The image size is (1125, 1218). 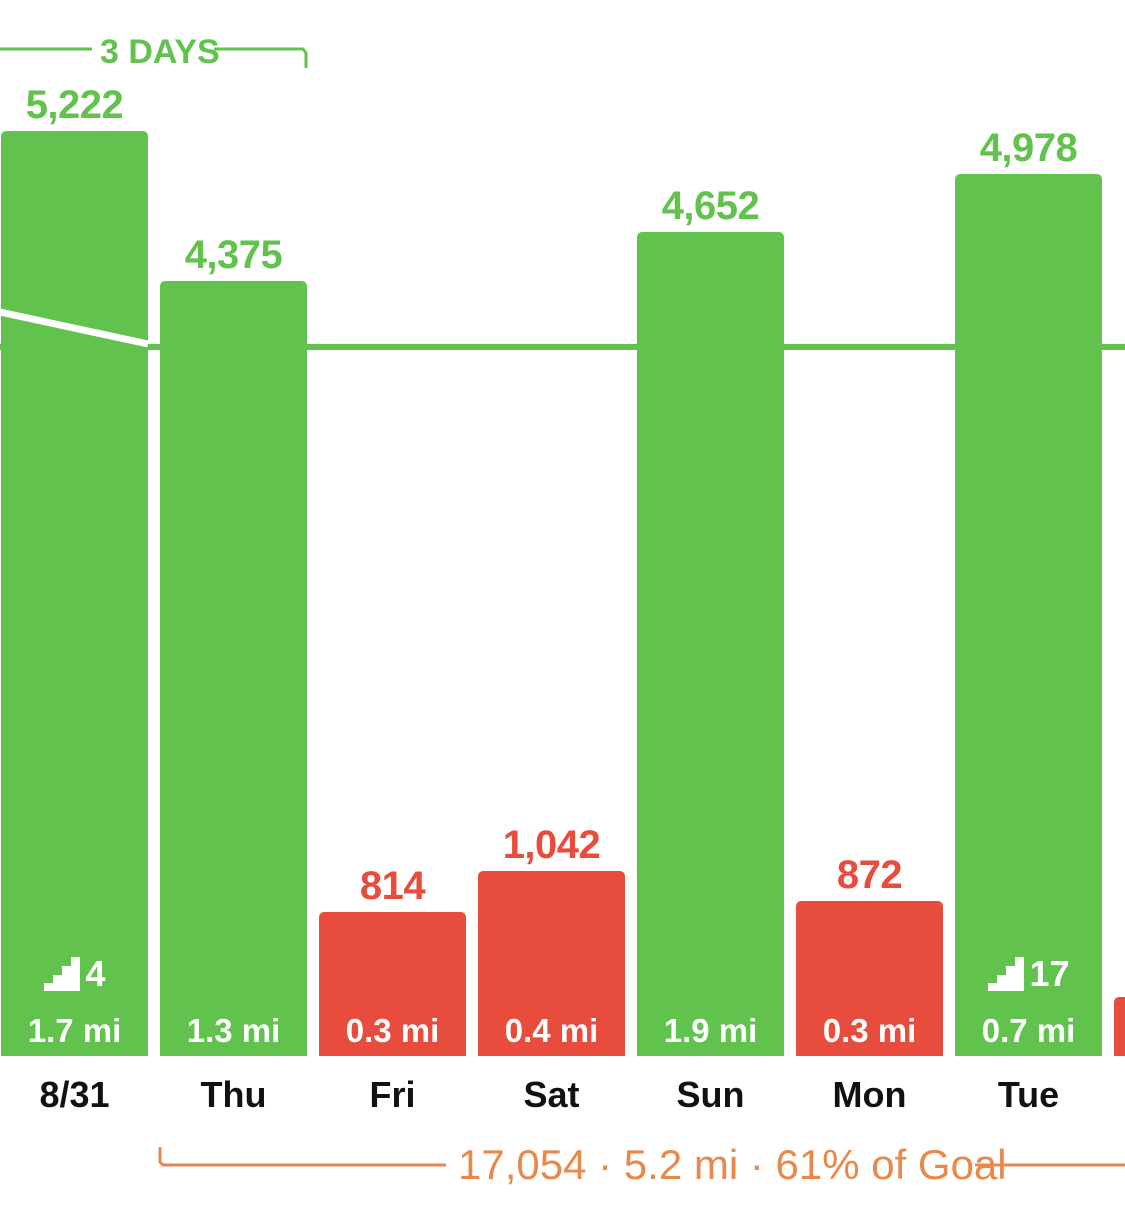 I want to click on distance-label: 1.9 mi, so click(x=710, y=1030).